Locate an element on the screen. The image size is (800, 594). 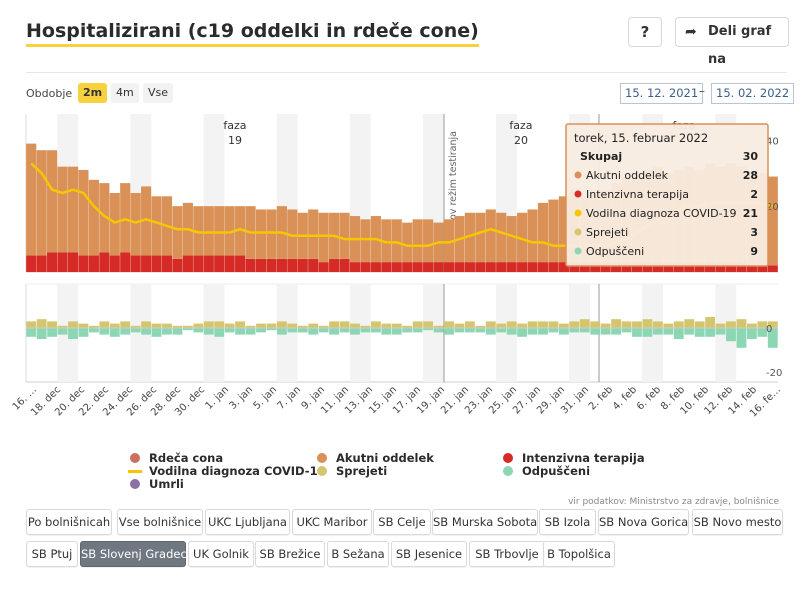
hospital-button: SB Izola is located at coordinates (567, 522).